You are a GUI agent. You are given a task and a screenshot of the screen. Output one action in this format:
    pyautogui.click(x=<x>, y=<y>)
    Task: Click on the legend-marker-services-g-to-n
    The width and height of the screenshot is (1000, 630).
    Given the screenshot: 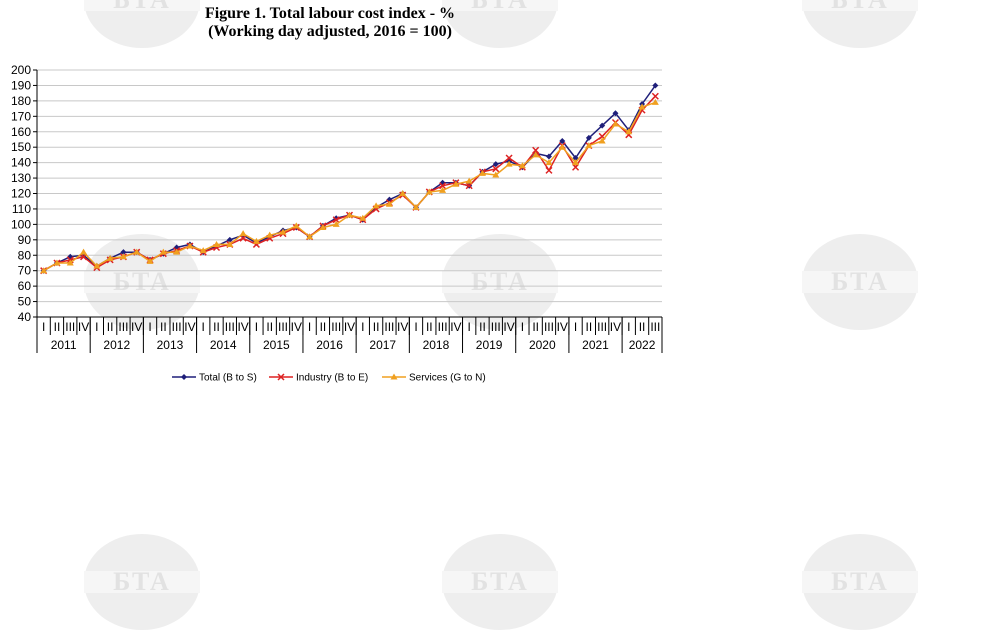 What is the action you would take?
    pyautogui.click(x=394, y=376)
    